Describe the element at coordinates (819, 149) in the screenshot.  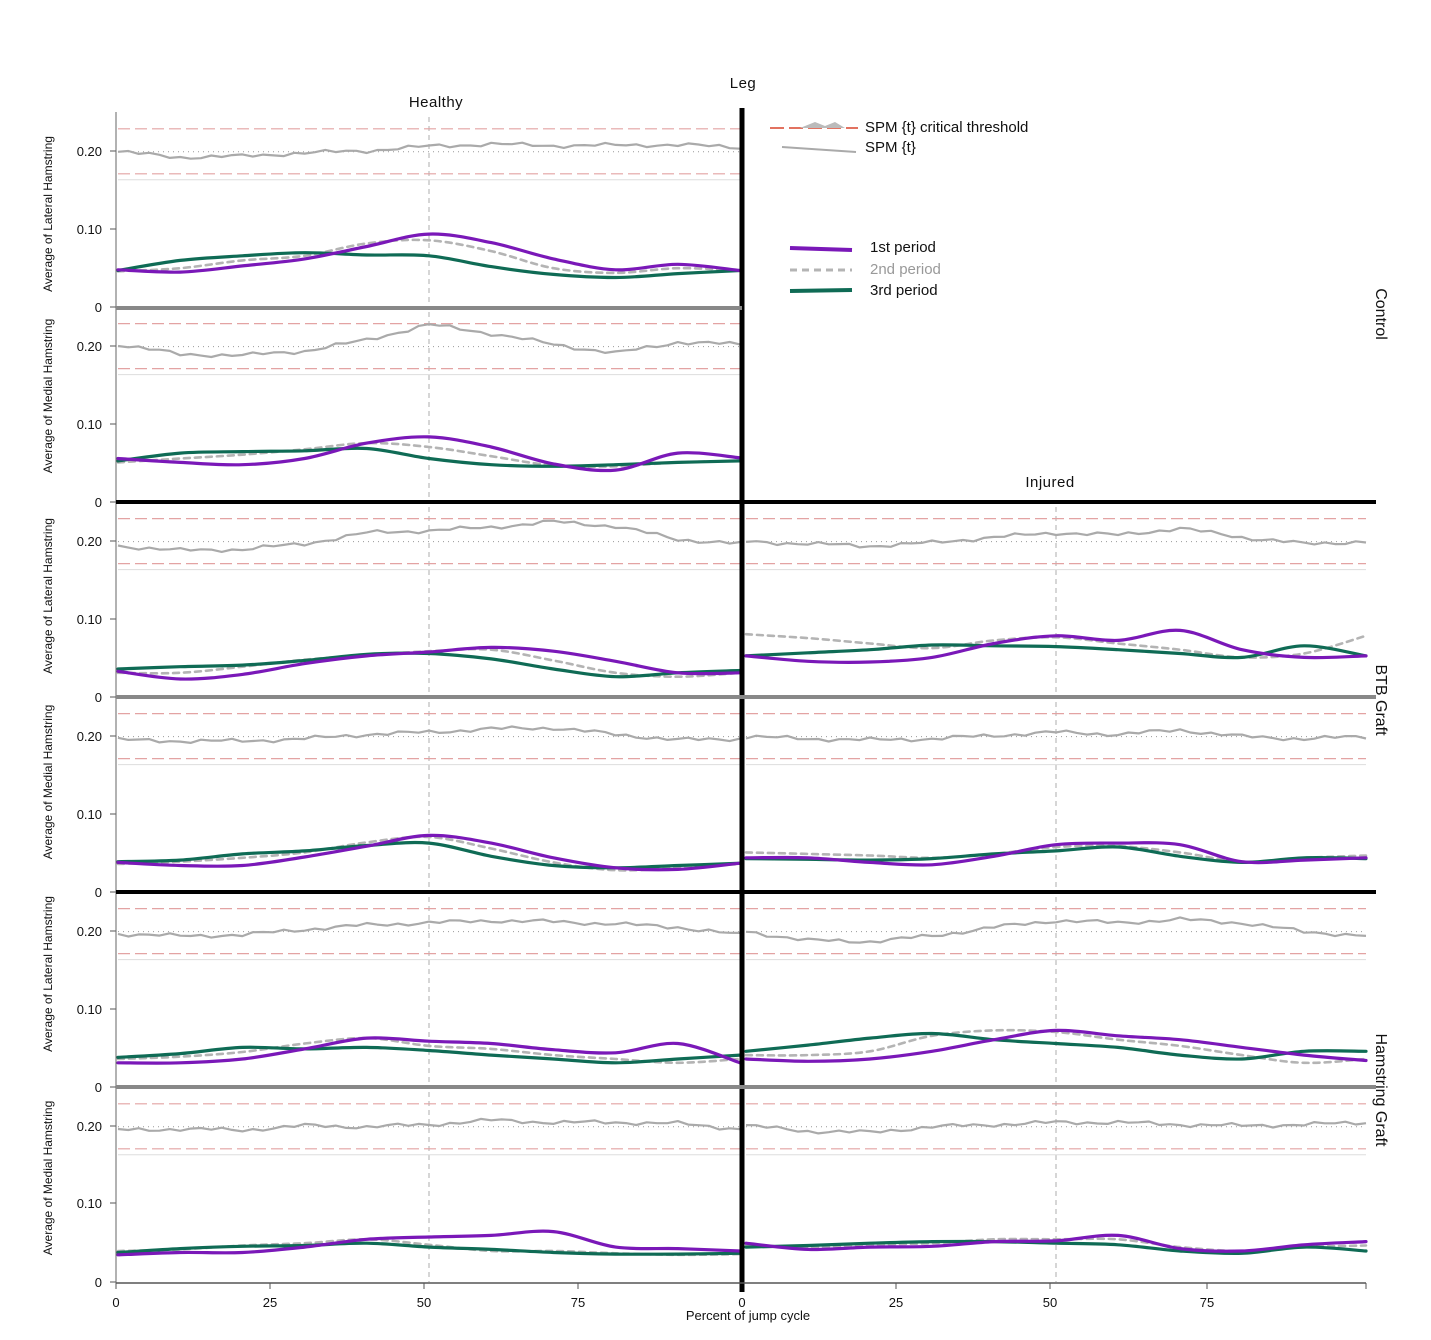
I see `legend-spm-line` at that location.